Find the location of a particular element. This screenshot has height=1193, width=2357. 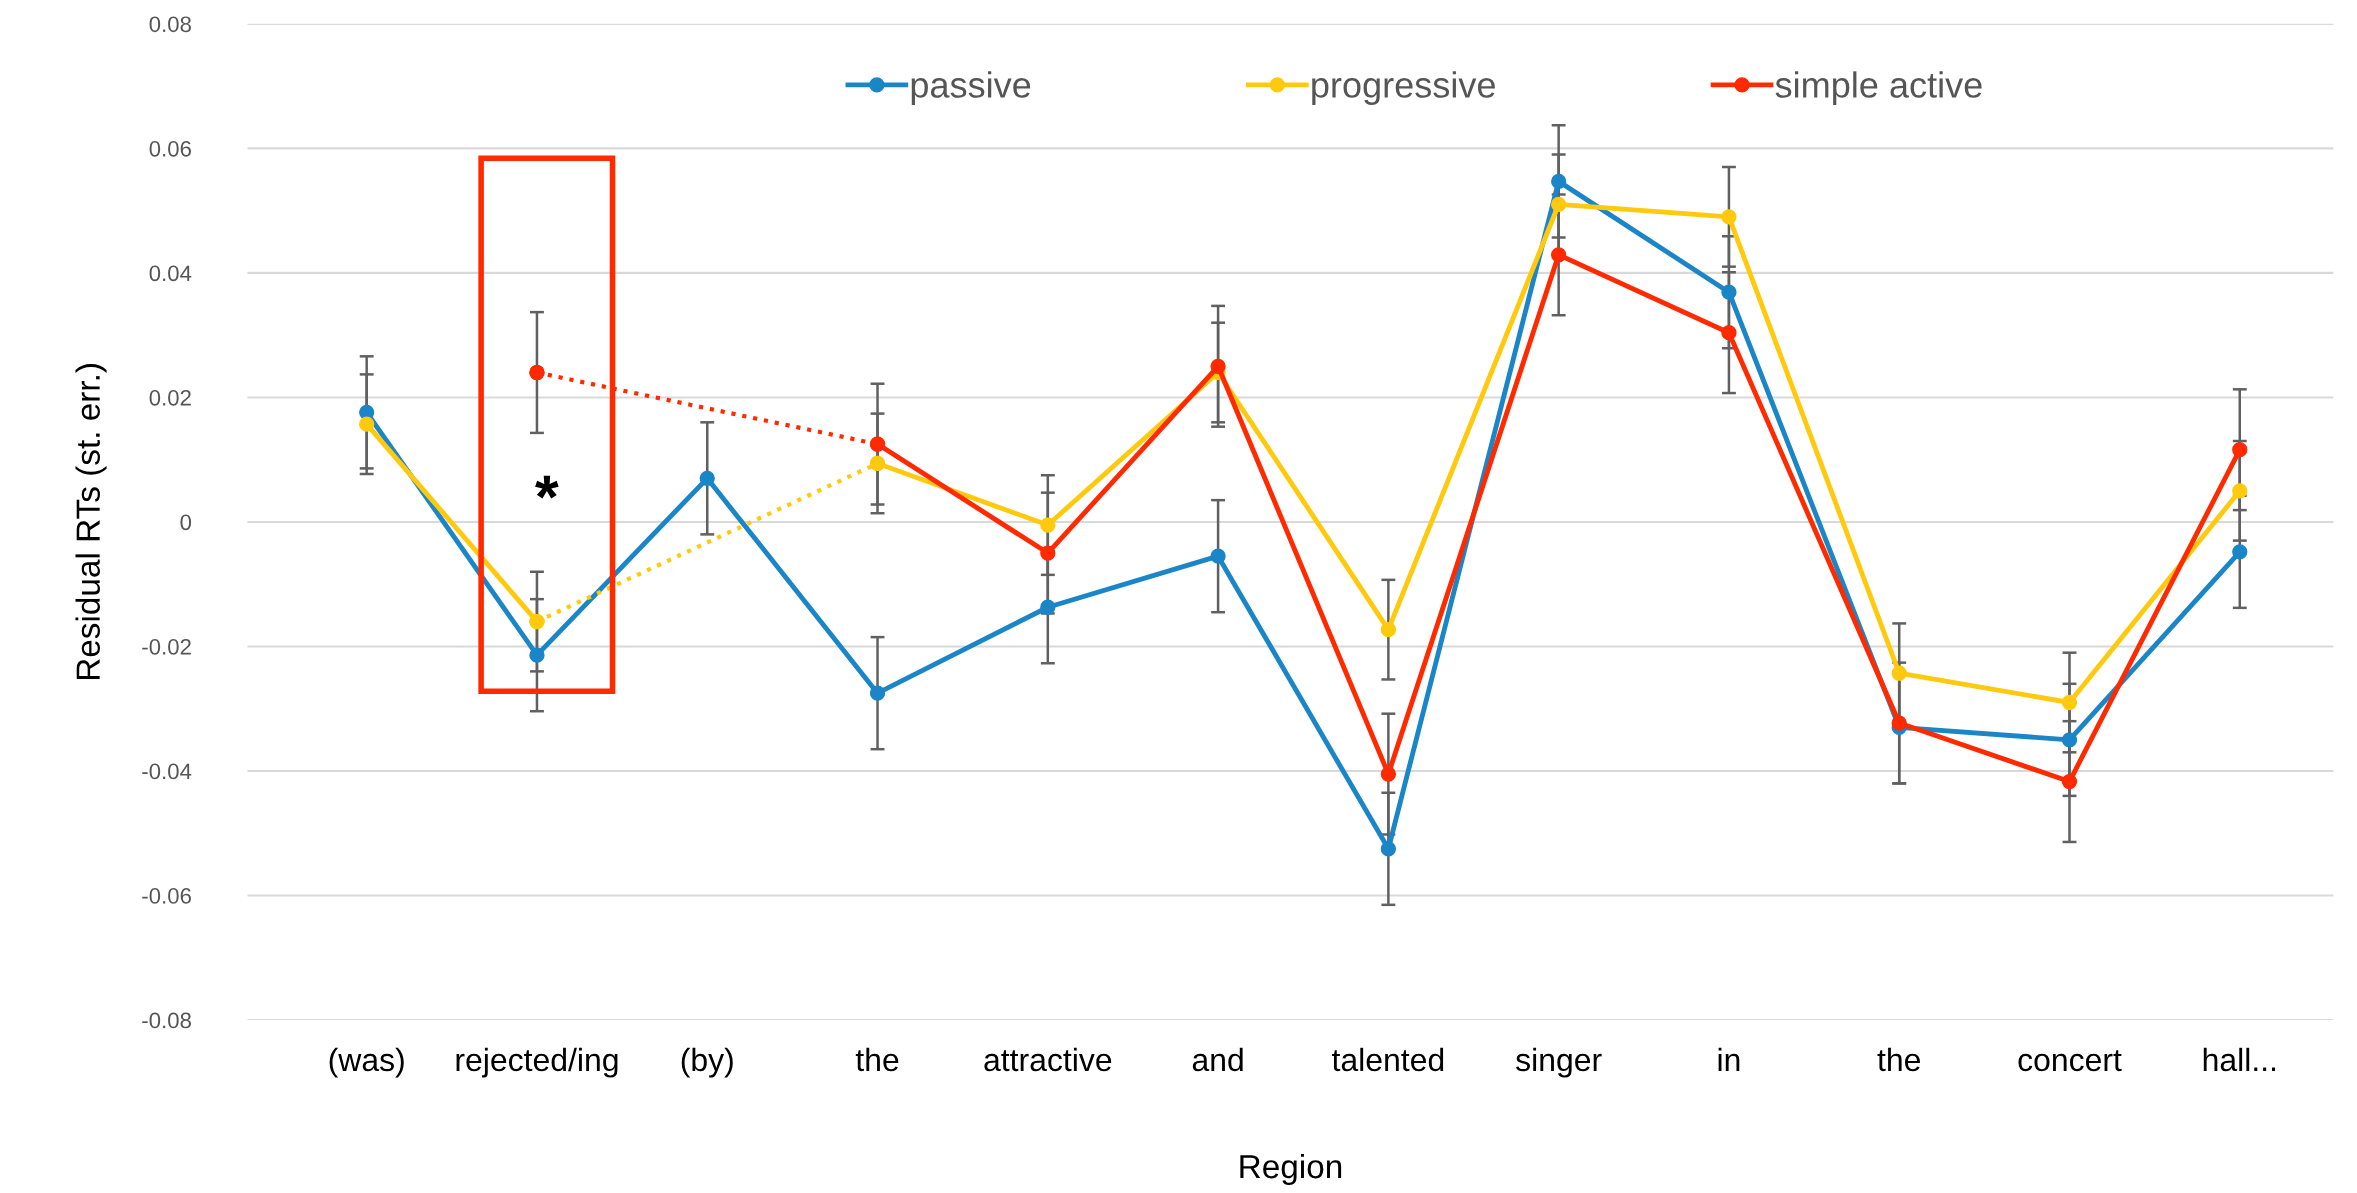

legend-label: progressive is located at coordinates (1403, 88).